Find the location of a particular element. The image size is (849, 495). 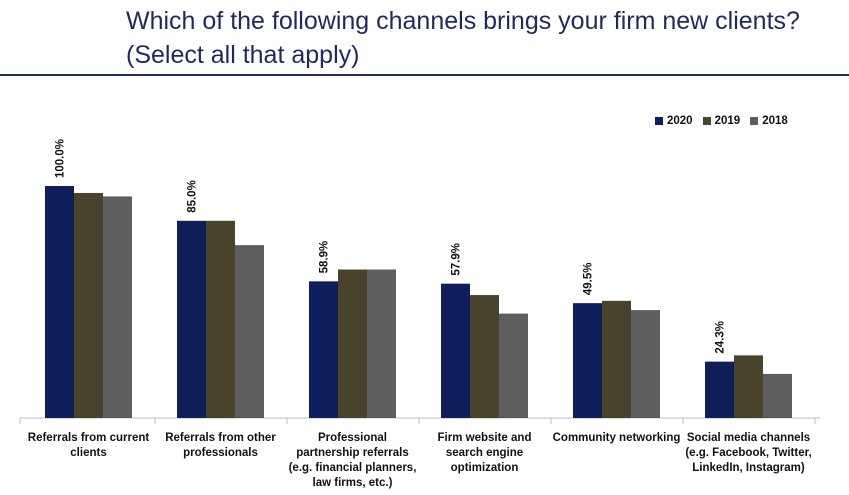

legend-item-2020: 2020 is located at coordinates (674, 121).